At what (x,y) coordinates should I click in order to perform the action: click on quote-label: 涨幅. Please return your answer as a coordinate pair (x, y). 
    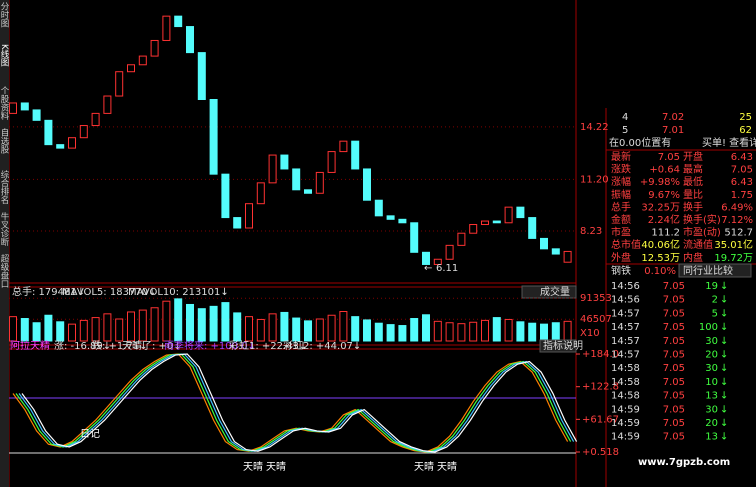
    Looking at the image, I should click on (621, 181).